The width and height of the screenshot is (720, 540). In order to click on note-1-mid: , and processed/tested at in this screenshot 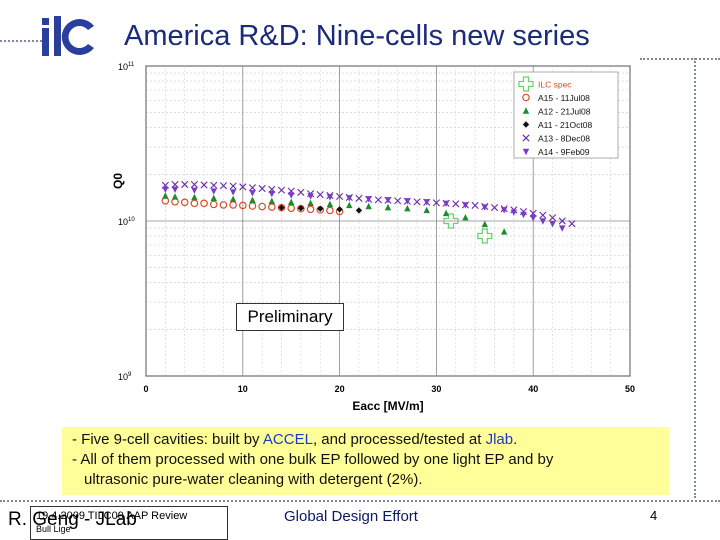, I will do `click(399, 439)`.